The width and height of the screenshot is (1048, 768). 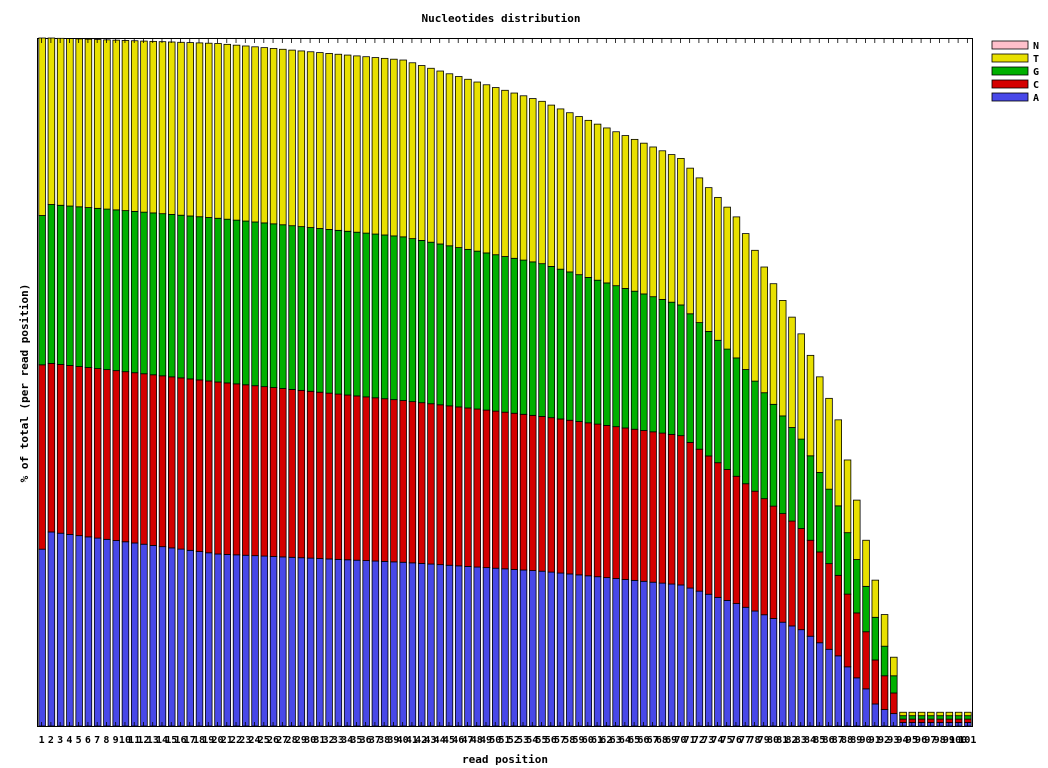 What do you see at coordinates (88, 740) in the screenshot?
I see `x-tick-label: 6` at bounding box center [88, 740].